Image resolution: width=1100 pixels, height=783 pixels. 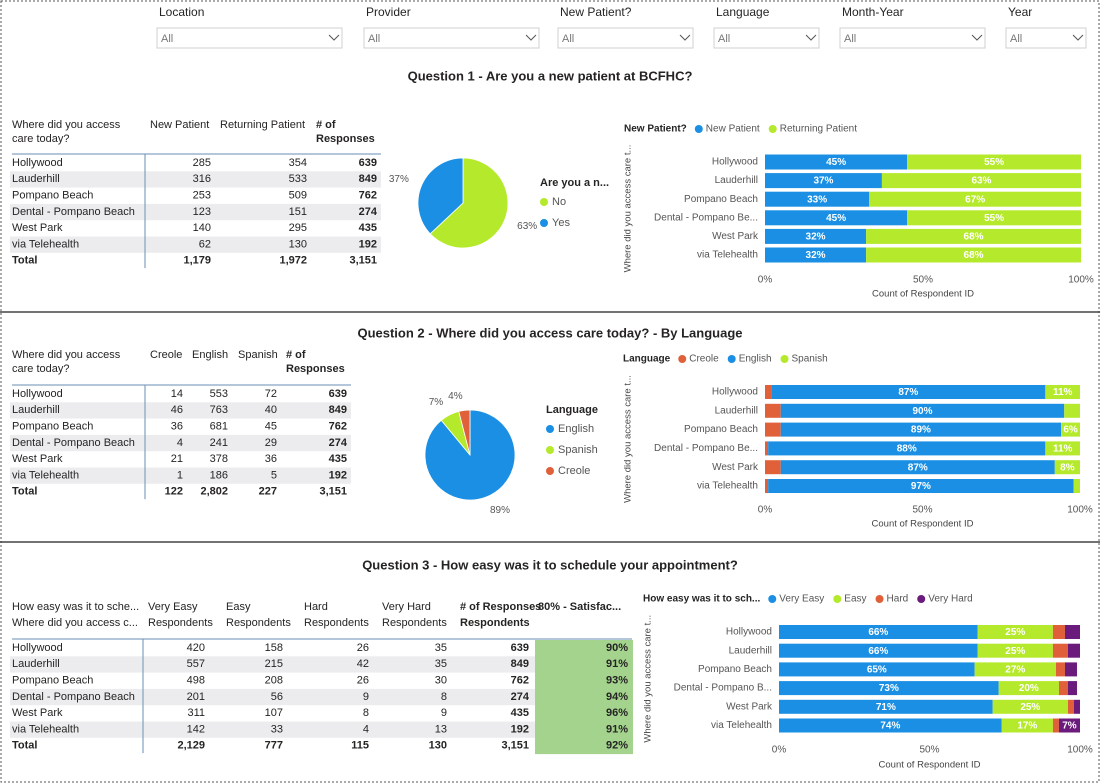 I want to click on bar-value-label: 74%, so click(x=890, y=726).